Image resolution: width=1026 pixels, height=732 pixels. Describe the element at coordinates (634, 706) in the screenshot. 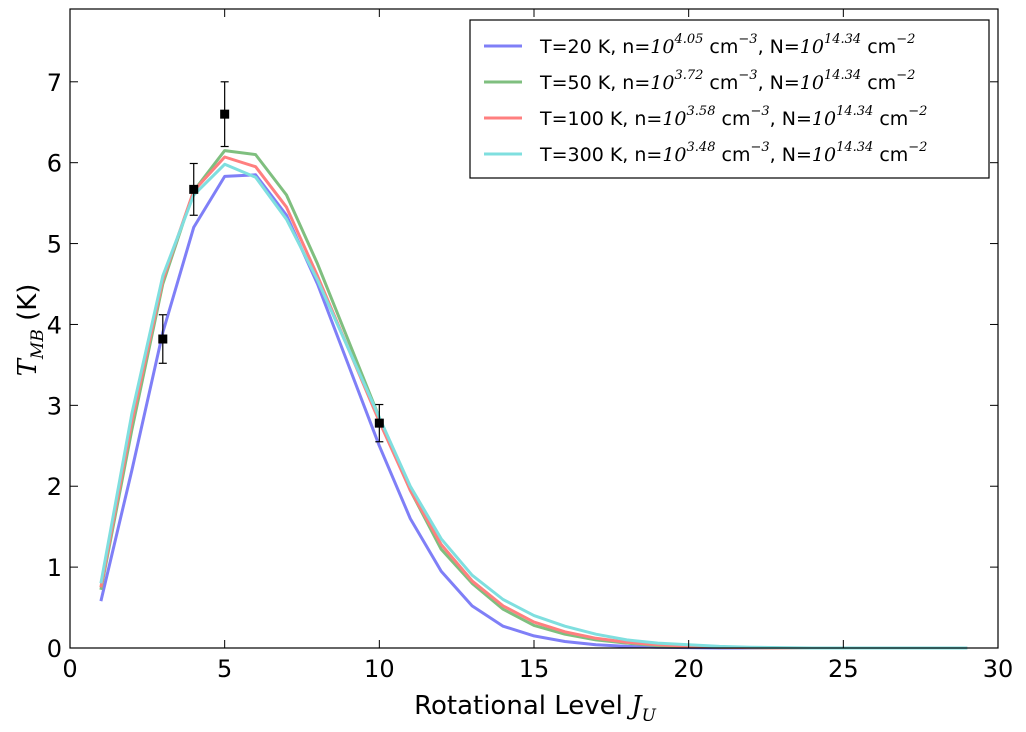

I see `x-axis-label-symbol: J` at that location.